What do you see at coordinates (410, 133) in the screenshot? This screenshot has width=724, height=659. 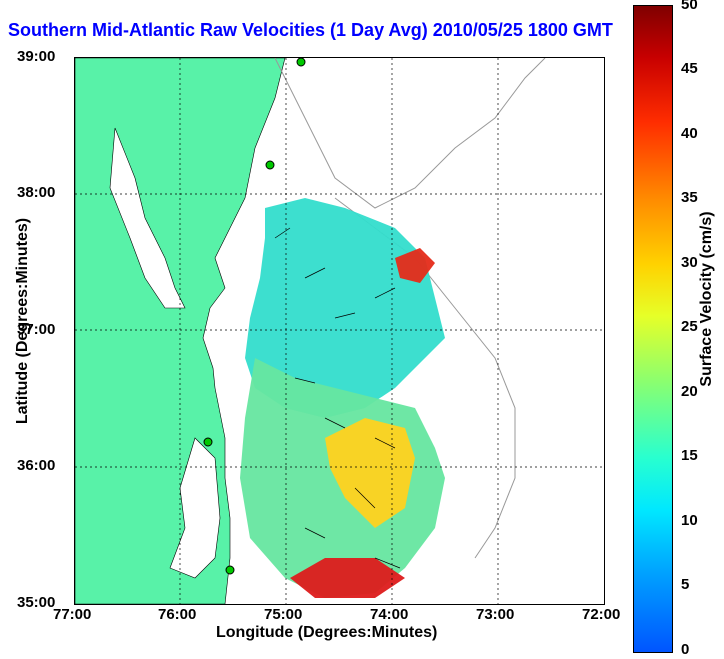 I see `bathymetry-contour` at bounding box center [410, 133].